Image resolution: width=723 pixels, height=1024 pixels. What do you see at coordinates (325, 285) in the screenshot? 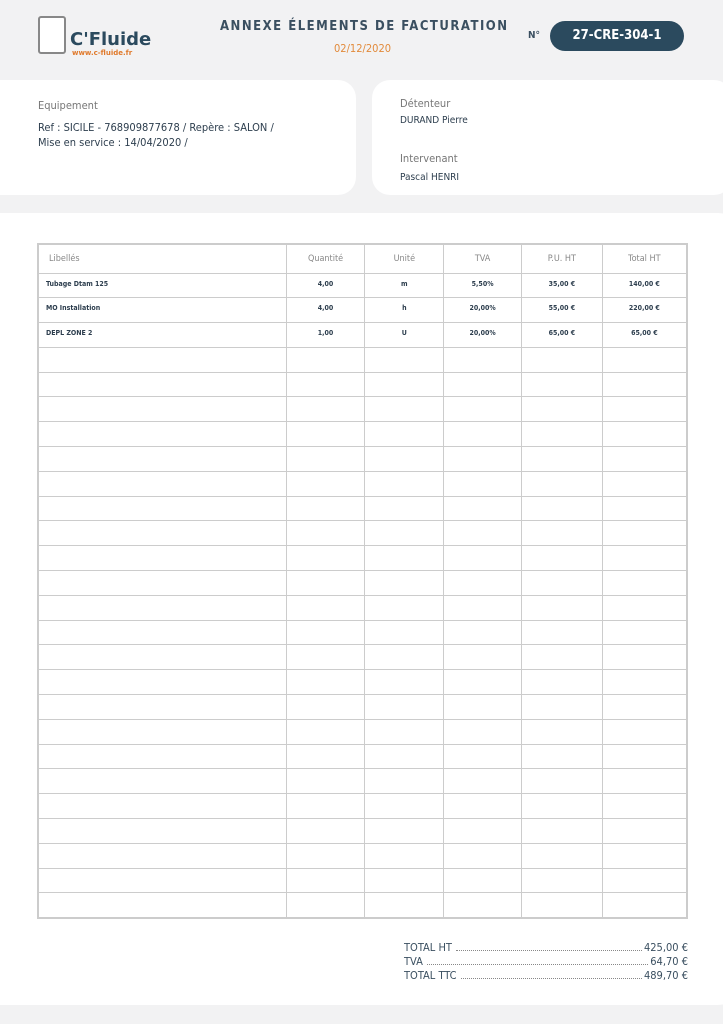
I see `table-cell: 4,00` at bounding box center [325, 285].